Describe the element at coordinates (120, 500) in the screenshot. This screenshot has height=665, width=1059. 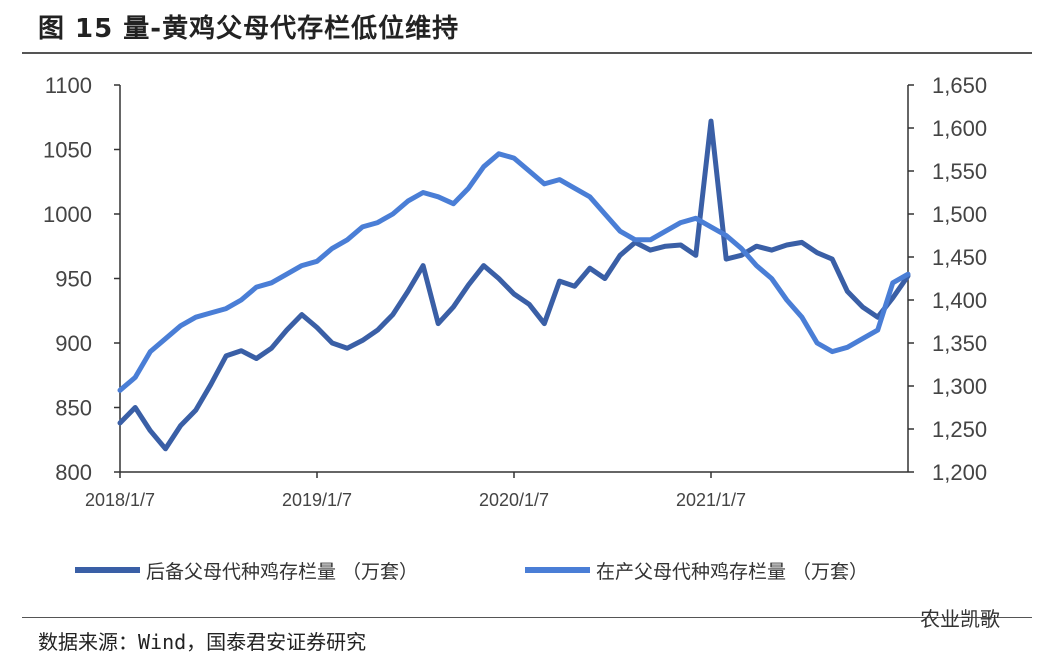
I see `x-tick-label: 2018/1/7` at that location.